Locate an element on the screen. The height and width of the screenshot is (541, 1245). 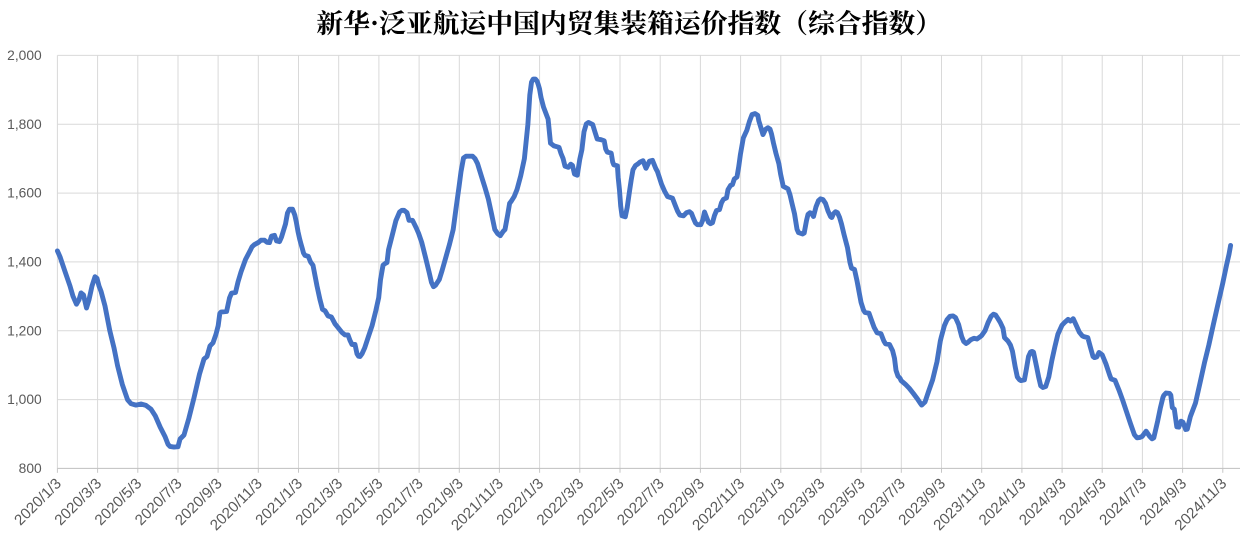
svg-text: 1,800 is located at coordinates (24, 124).